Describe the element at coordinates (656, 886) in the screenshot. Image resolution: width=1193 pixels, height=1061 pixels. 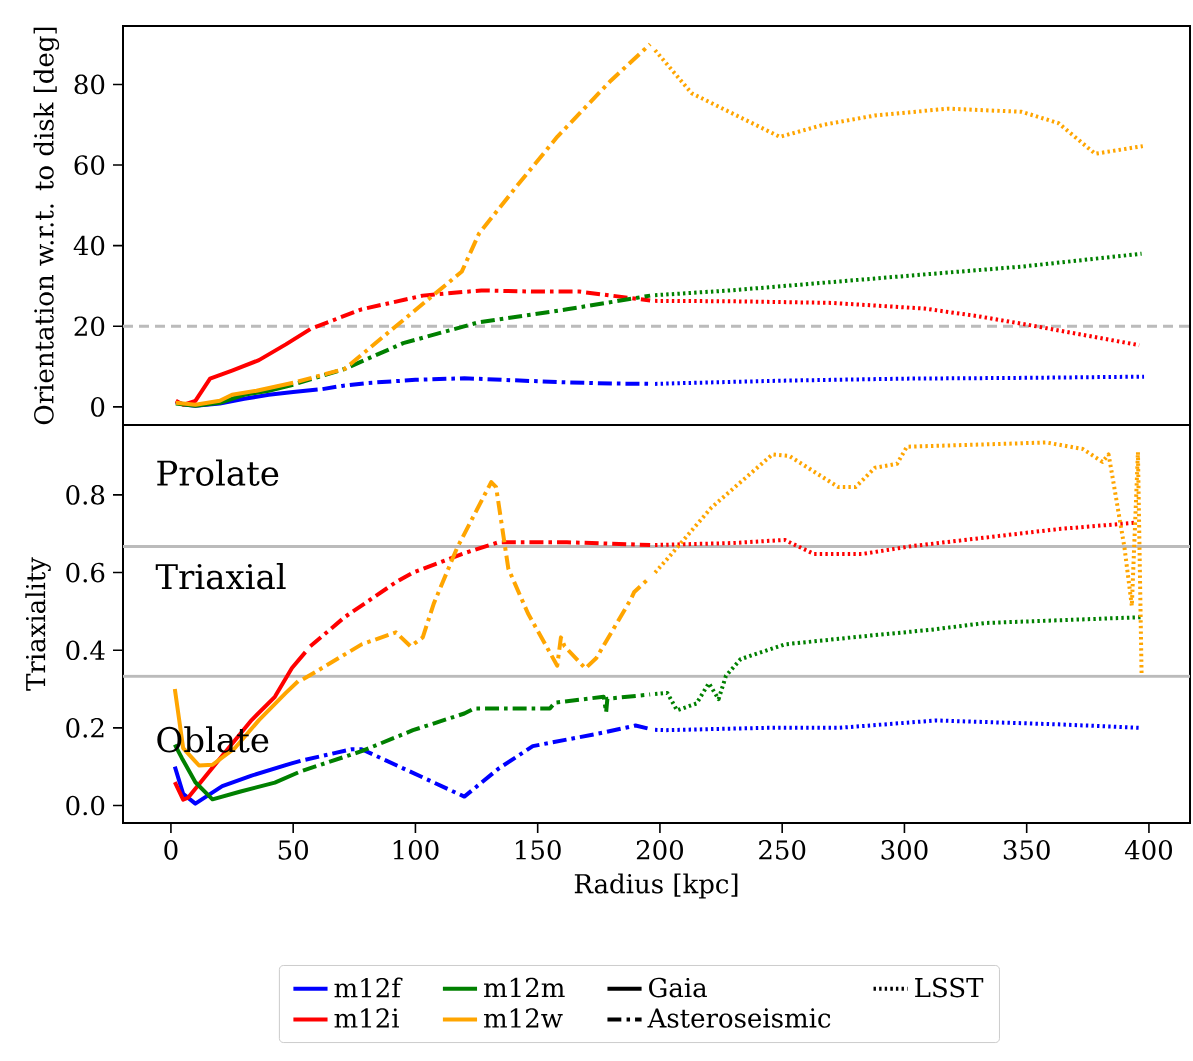
I see `x-axis-title: Radius [kpc]` at that location.